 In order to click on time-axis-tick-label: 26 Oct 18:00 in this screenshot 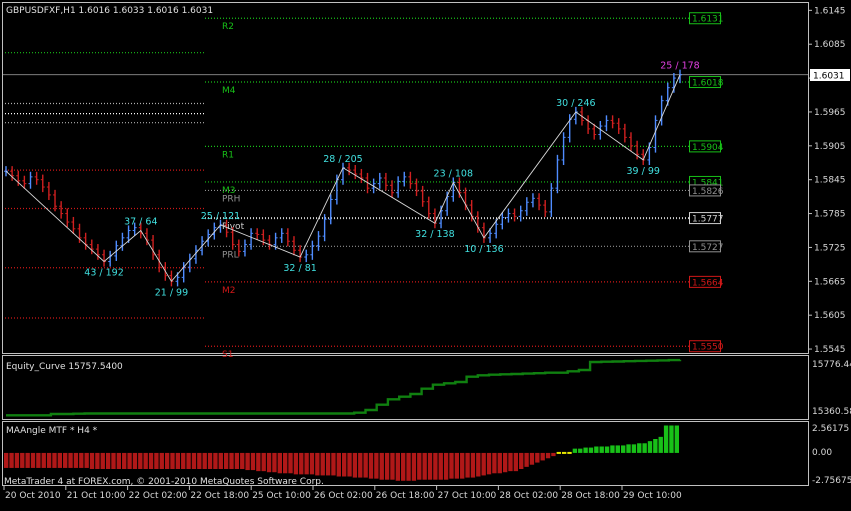, I will do `click(405, 496)`.